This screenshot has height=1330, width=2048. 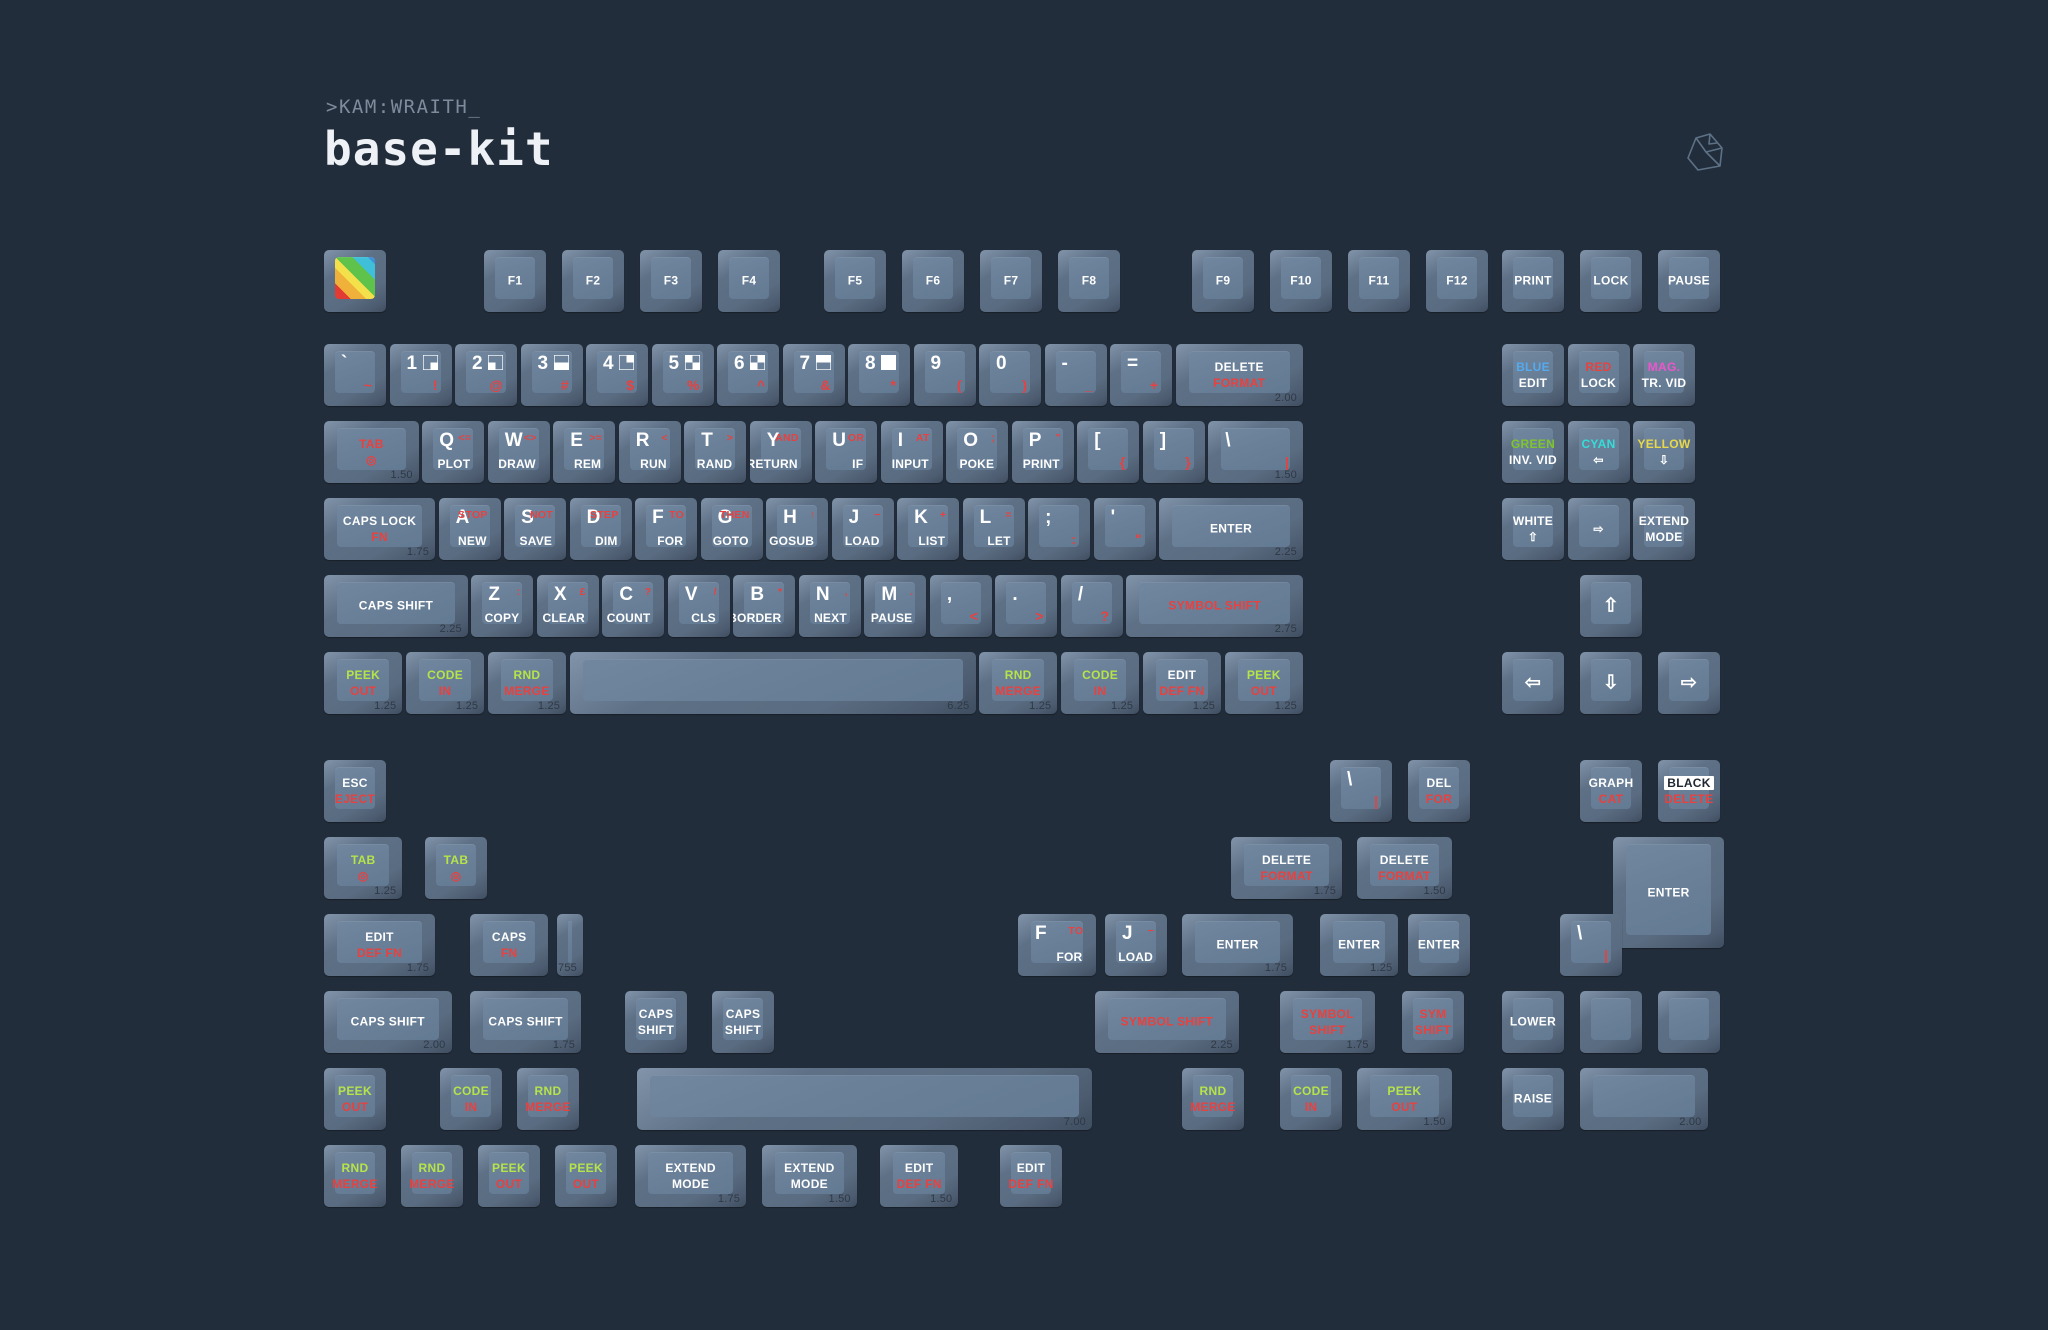 What do you see at coordinates (1598, 452) in the screenshot?
I see `keycap-cyan-left: CYAN ⇦` at bounding box center [1598, 452].